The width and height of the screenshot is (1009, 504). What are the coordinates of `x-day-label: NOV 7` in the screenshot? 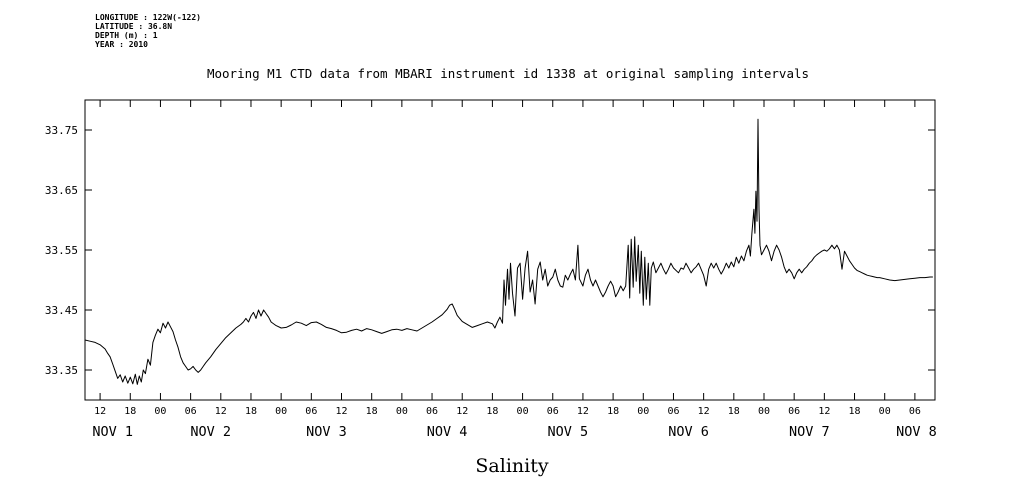 It's located at (809, 432).